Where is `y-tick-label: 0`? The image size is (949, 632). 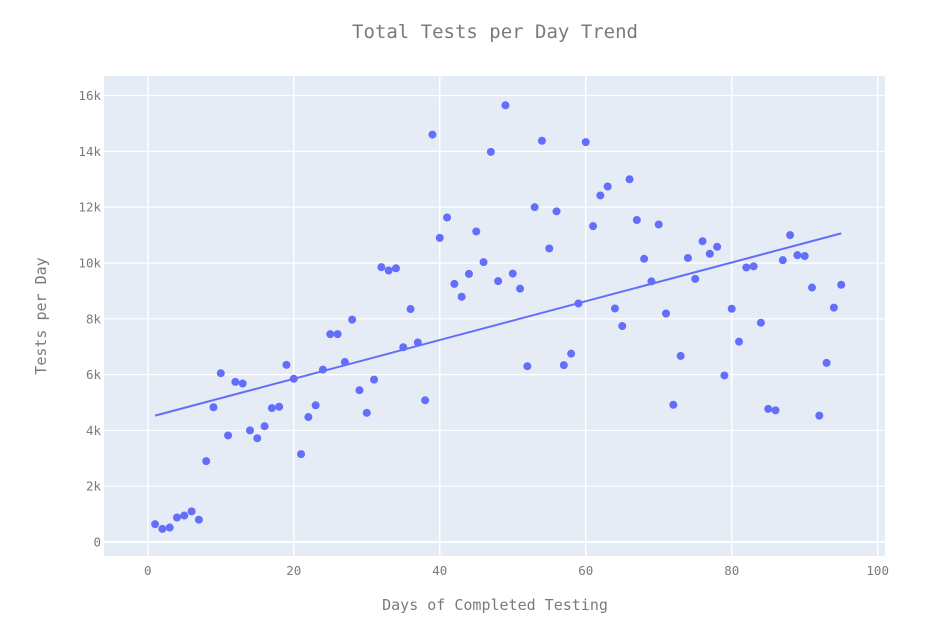
y-tick-label: 0 is located at coordinates (97, 542).